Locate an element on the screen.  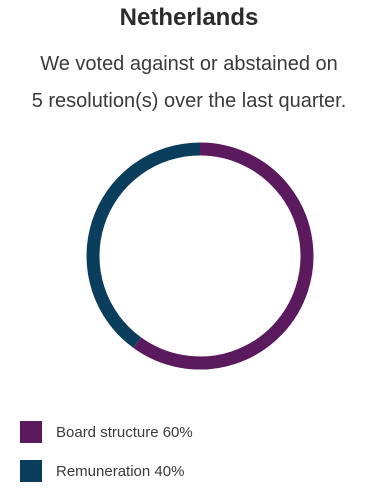
legend-label-board-structure: Board structure 60% is located at coordinates (124, 432).